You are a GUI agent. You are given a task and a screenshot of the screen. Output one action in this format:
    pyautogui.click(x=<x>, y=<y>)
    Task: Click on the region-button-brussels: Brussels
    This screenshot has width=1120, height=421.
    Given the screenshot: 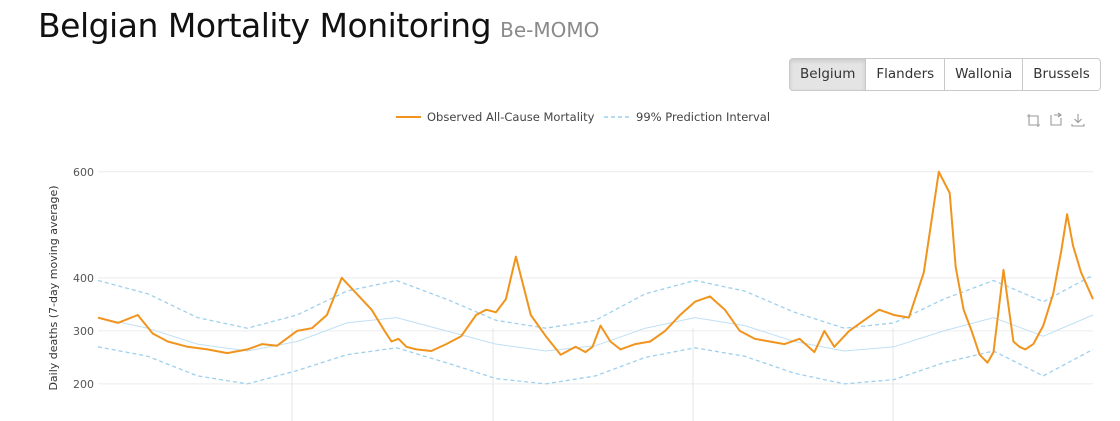 What is the action you would take?
    pyautogui.click(x=1061, y=74)
    